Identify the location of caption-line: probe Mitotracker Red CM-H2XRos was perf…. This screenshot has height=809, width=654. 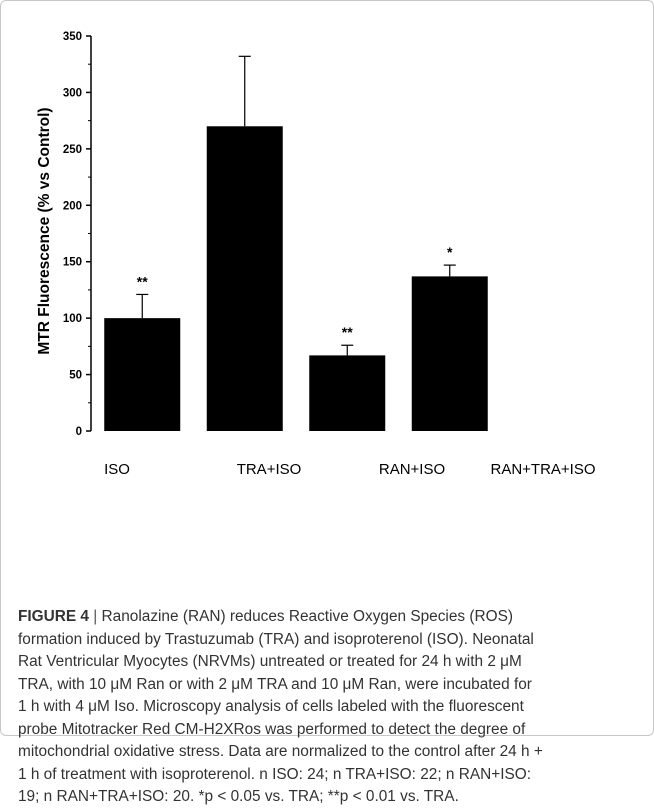
(272, 729).